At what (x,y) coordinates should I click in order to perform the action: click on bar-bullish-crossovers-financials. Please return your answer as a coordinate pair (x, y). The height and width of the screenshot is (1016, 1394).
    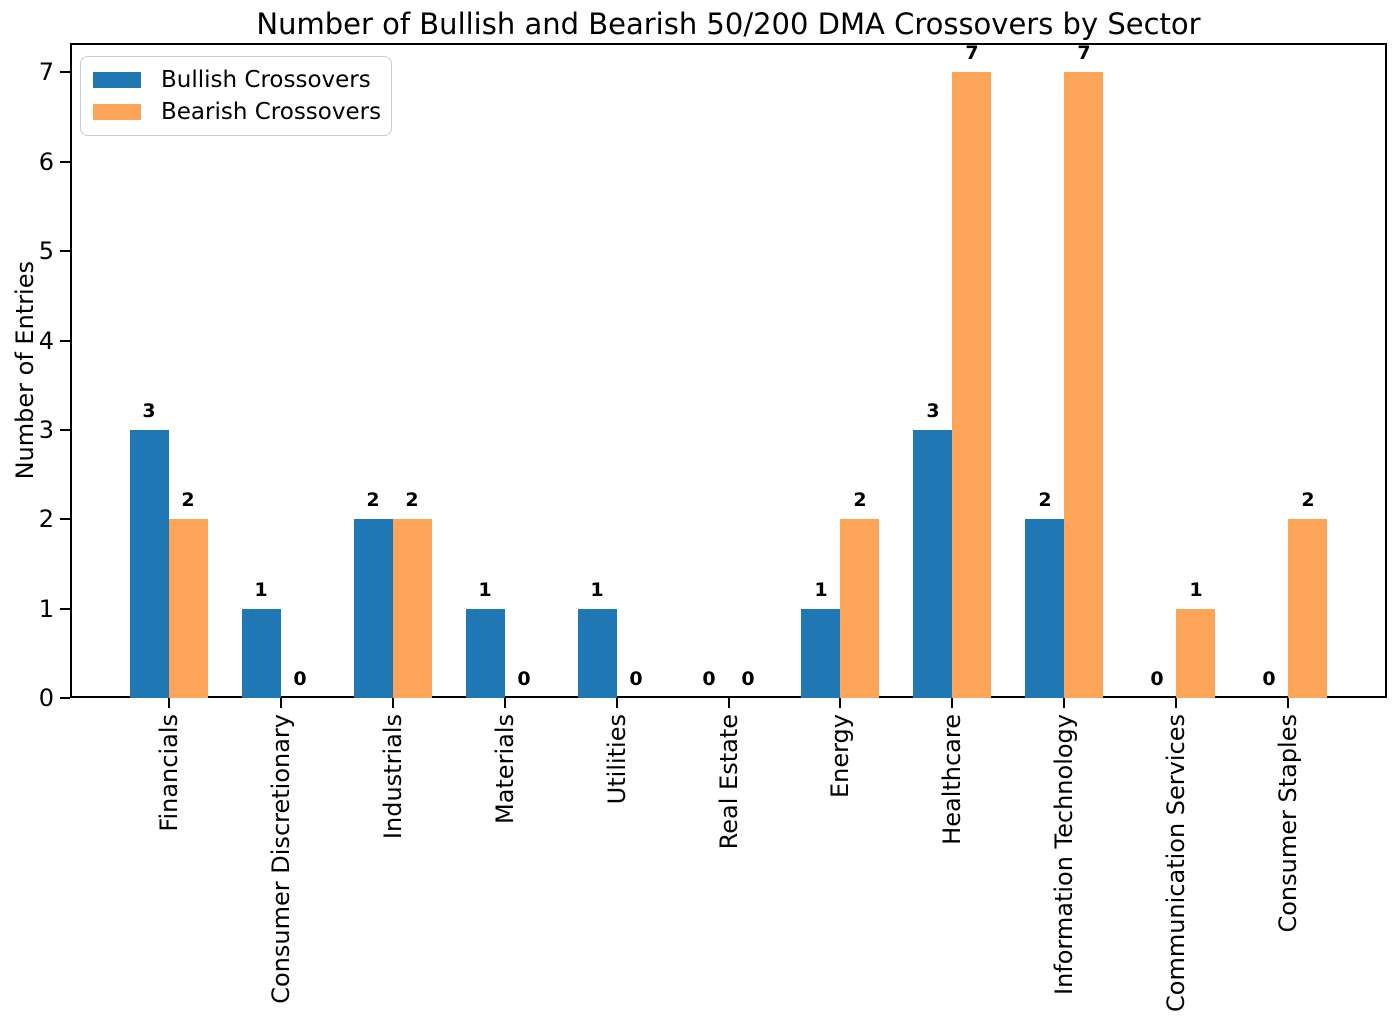
    Looking at the image, I should click on (149, 563).